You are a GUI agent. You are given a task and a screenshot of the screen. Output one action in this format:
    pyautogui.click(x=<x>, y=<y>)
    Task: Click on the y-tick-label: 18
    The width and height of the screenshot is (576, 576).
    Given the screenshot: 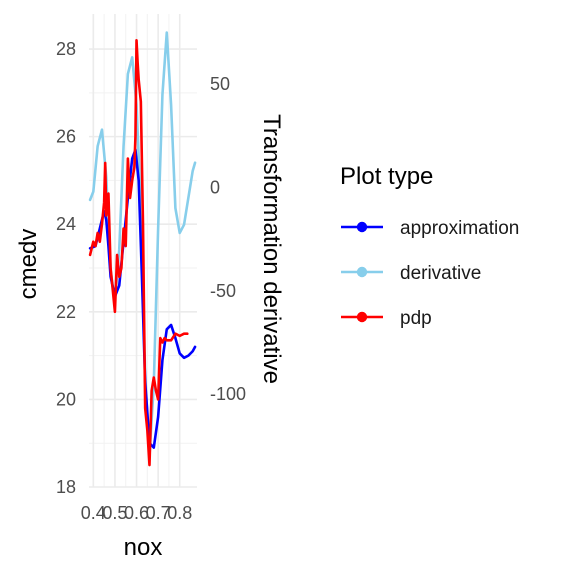 What is the action you would take?
    pyautogui.click(x=66, y=487)
    